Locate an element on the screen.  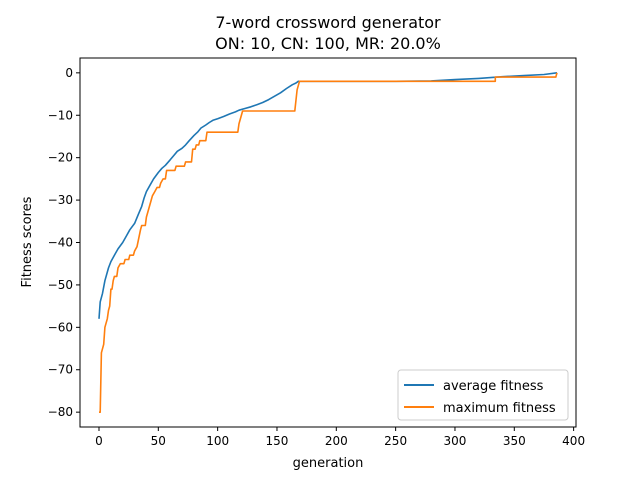
x-axis-label: generation is located at coordinates (328, 463).